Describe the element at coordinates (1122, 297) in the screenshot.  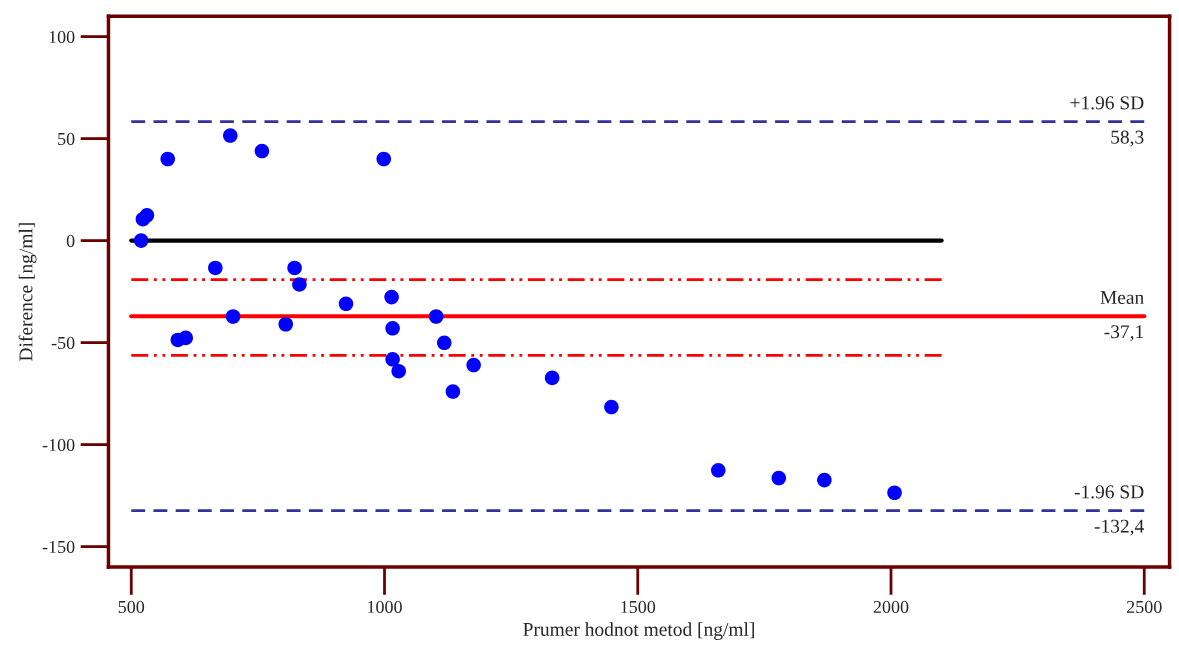
I see `annotation: Mean` at that location.